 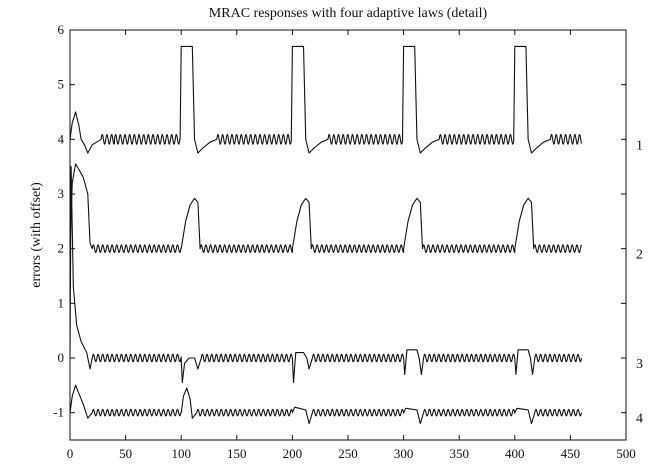 What do you see at coordinates (348, 453) in the screenshot?
I see `x-tick-label: 250` at bounding box center [348, 453].